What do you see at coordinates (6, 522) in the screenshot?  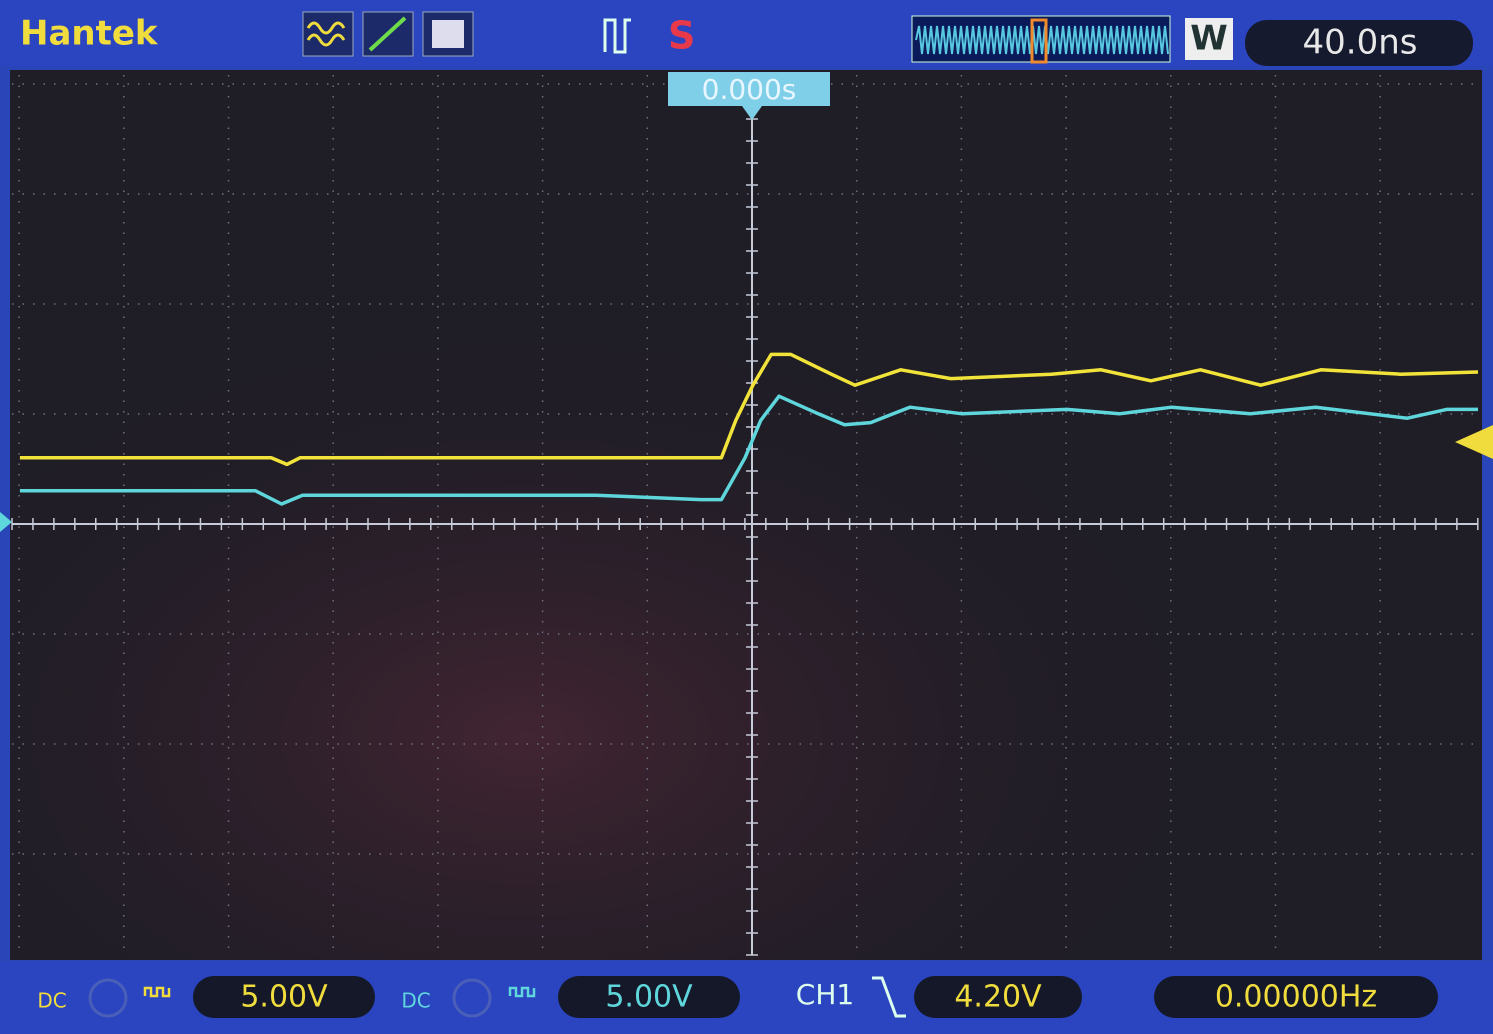 I see `ground-marker` at bounding box center [6, 522].